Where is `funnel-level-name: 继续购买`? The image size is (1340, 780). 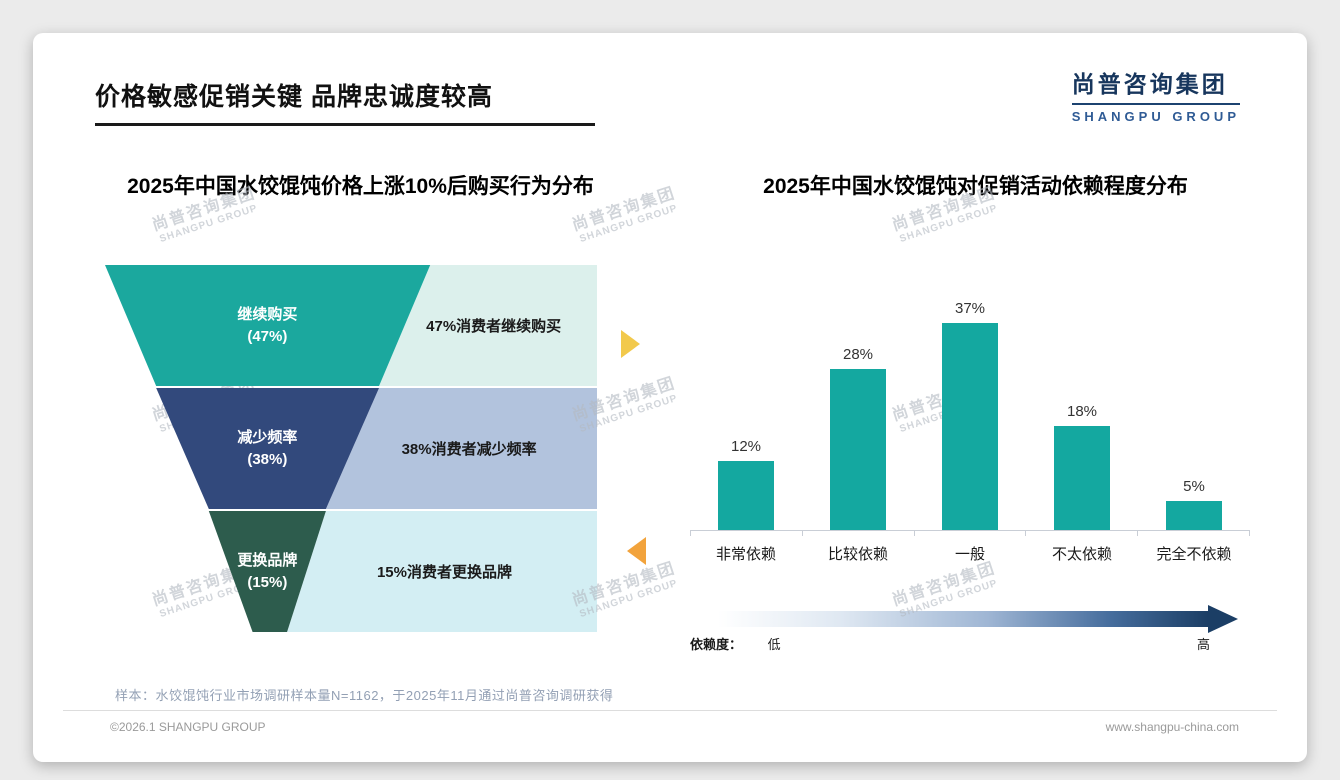
funnel-level-name: 继续购买 is located at coordinates (267, 314).